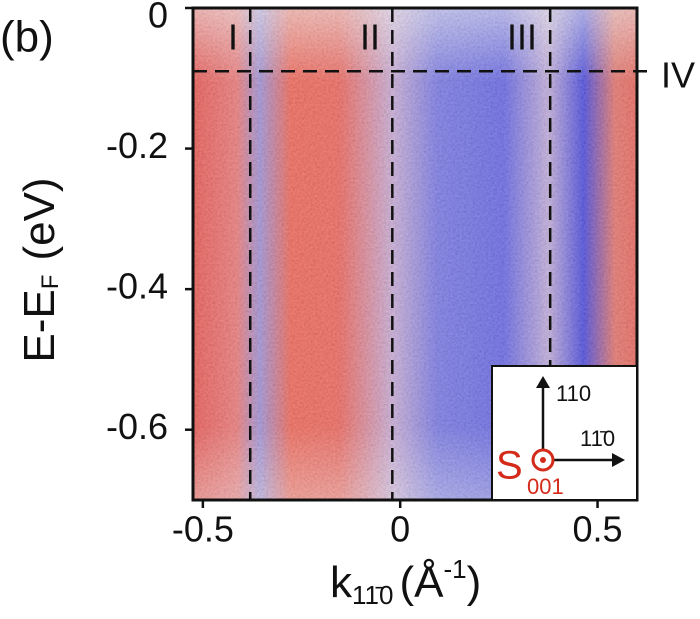 The width and height of the screenshot is (700, 619). I want to click on inset-axis-up: 110, so click(573, 393).